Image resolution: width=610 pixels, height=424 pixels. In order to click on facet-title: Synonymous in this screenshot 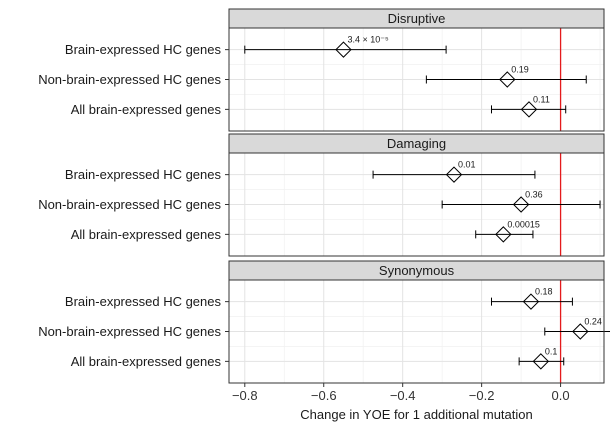, I will do `click(417, 270)`.